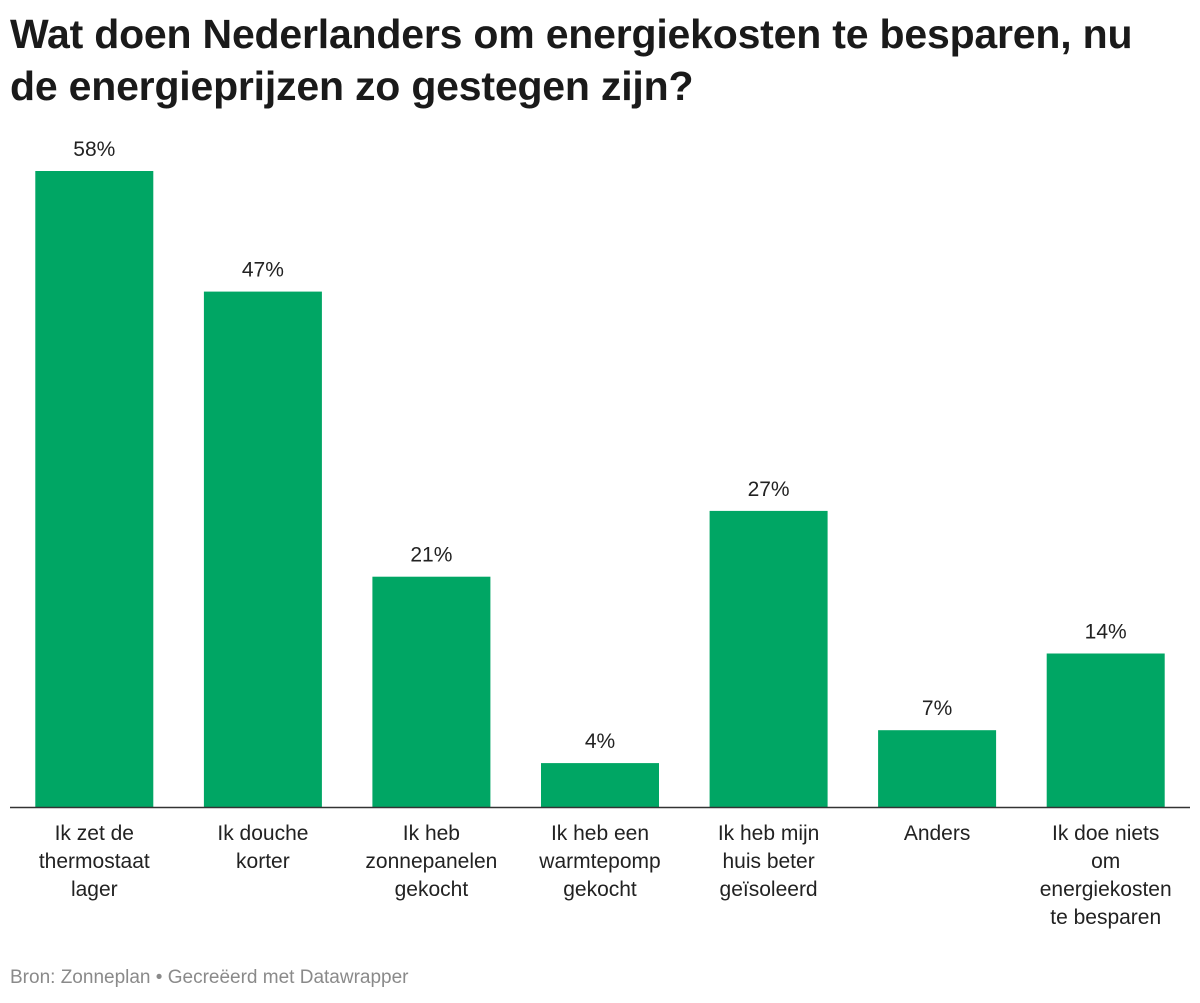 This screenshot has width=1200, height=1003. What do you see at coordinates (431, 833) in the screenshot?
I see `category-label-line: Ik heb` at bounding box center [431, 833].